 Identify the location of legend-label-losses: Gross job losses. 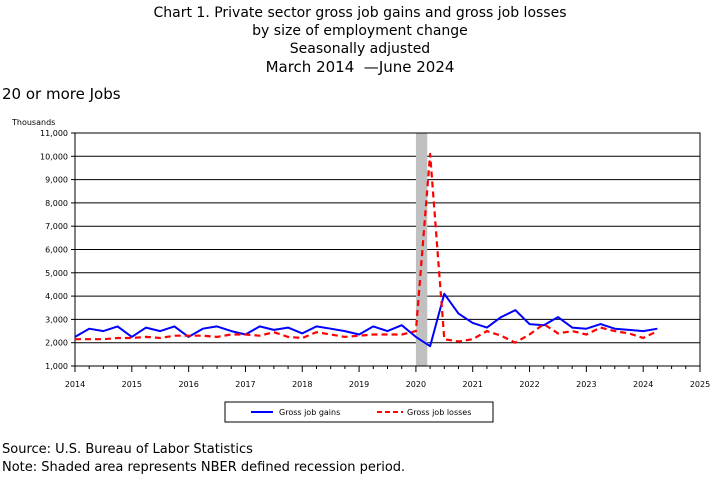
(439, 412).